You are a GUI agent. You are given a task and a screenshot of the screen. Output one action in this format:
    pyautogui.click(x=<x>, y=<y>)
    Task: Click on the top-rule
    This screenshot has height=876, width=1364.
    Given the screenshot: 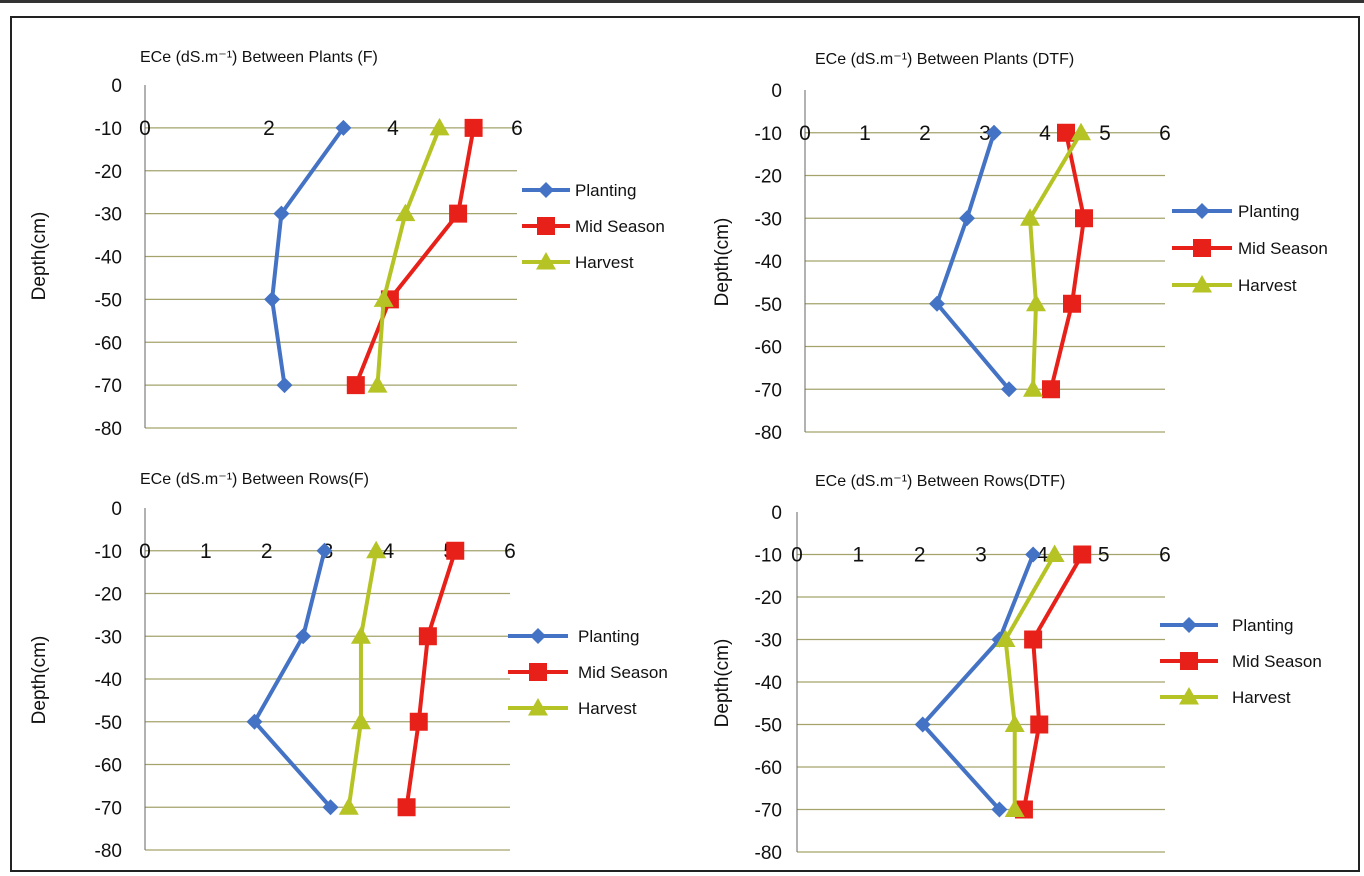 What is the action you would take?
    pyautogui.click(x=682, y=1)
    